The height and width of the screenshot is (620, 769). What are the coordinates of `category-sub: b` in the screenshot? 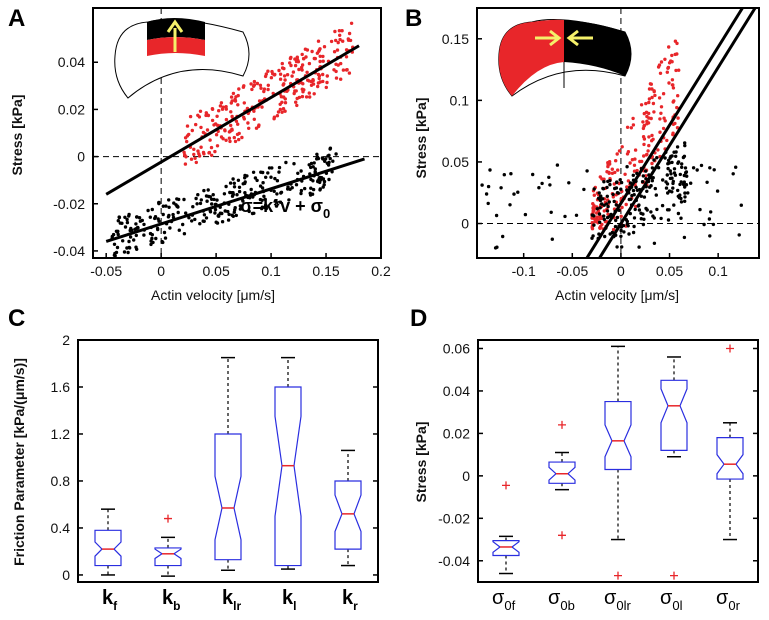 It's located at (176, 606).